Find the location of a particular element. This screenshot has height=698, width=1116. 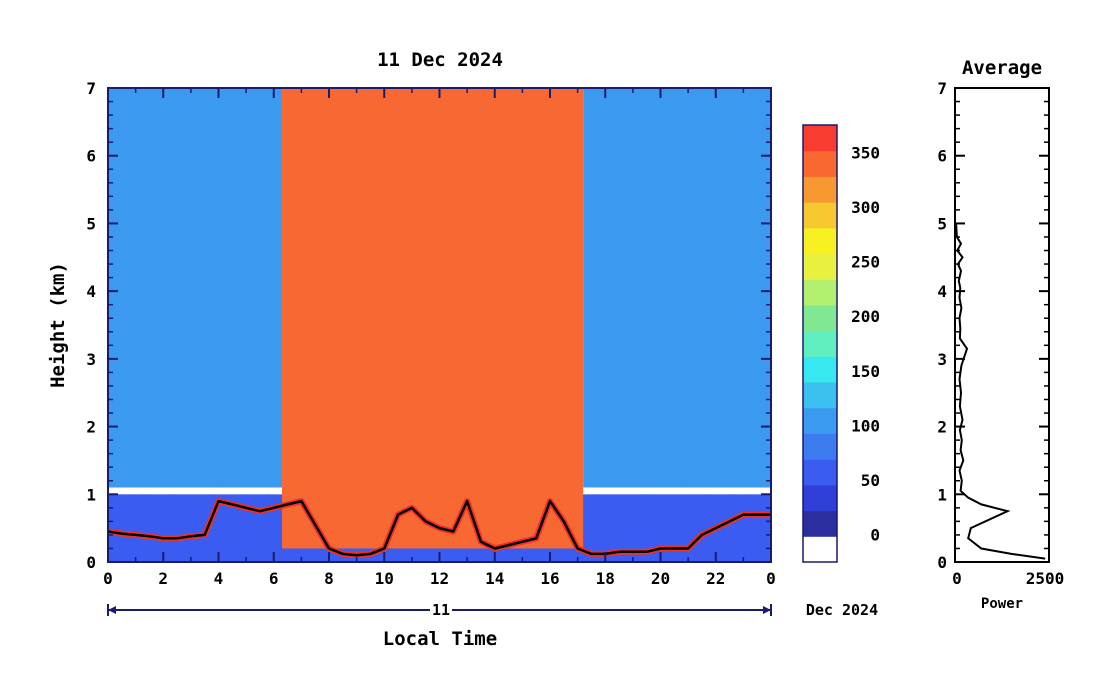

profile-x-axis-title: Power is located at coordinates (1002, 604).